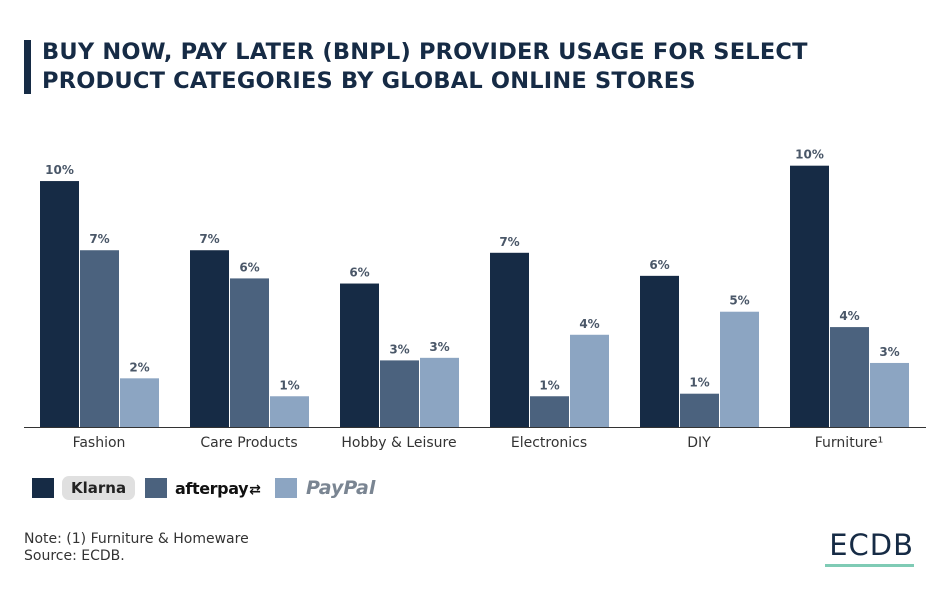 This screenshot has height=600, width=950. What do you see at coordinates (549, 385) in the screenshot?
I see `data-label-afterpay-3: 1%` at bounding box center [549, 385].